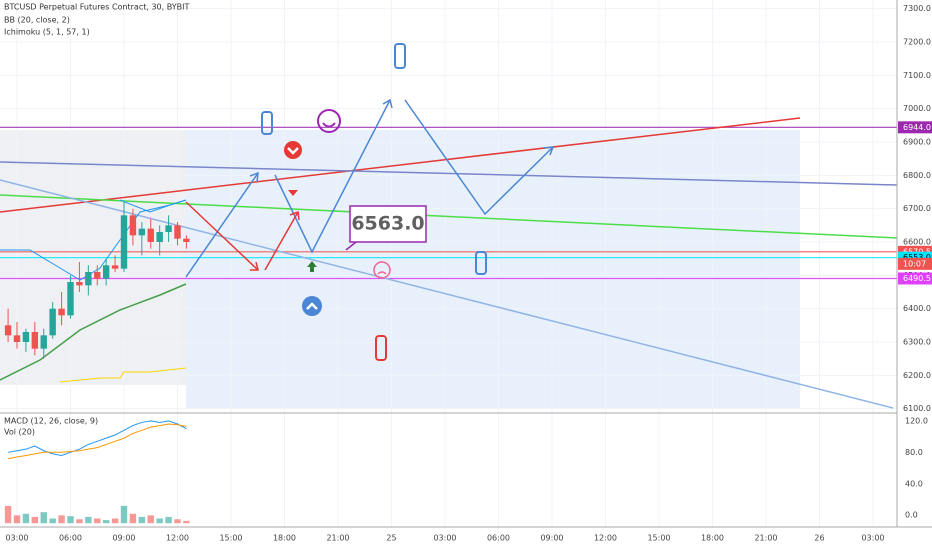 The image size is (932, 550). I want to click on y-tick-label: 7100.0, so click(917, 75).